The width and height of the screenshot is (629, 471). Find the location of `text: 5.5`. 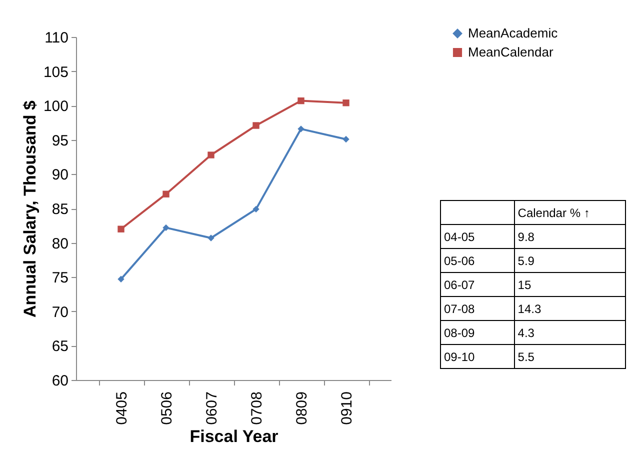

text: 5.5 is located at coordinates (570, 356).